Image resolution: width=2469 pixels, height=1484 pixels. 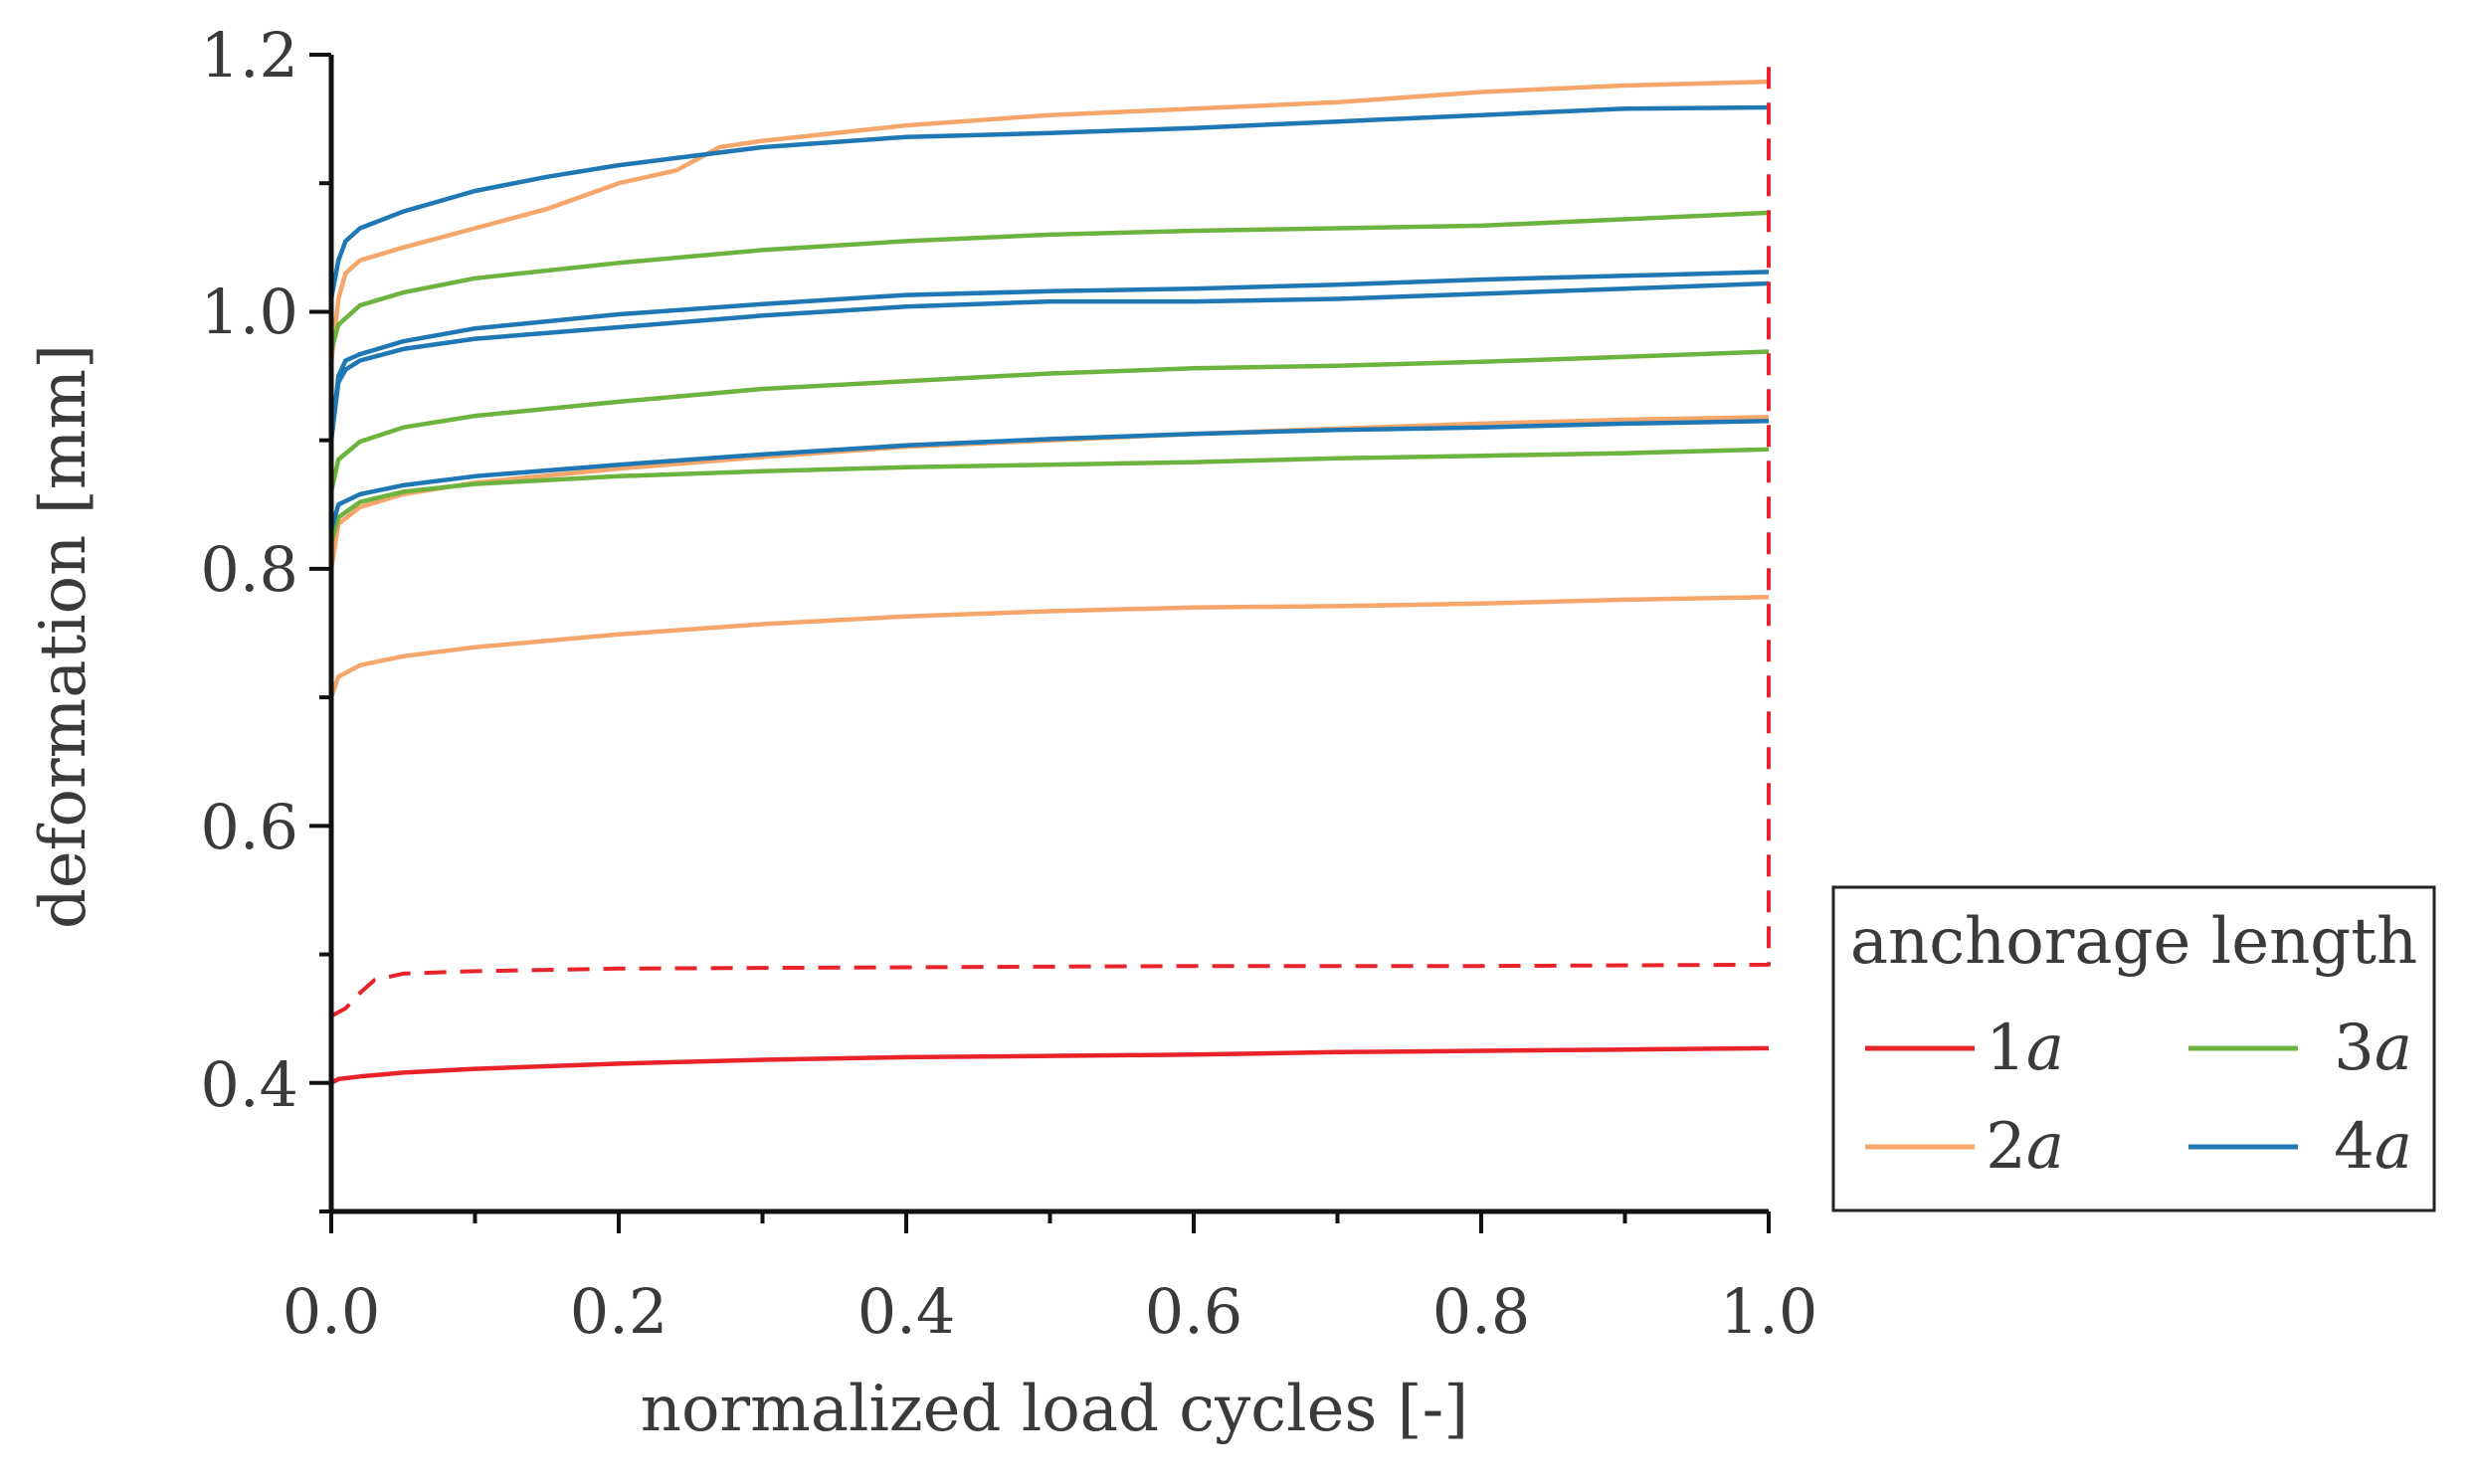 What do you see at coordinates (2133, 942) in the screenshot?
I see `legend-title: anchorage length` at bounding box center [2133, 942].